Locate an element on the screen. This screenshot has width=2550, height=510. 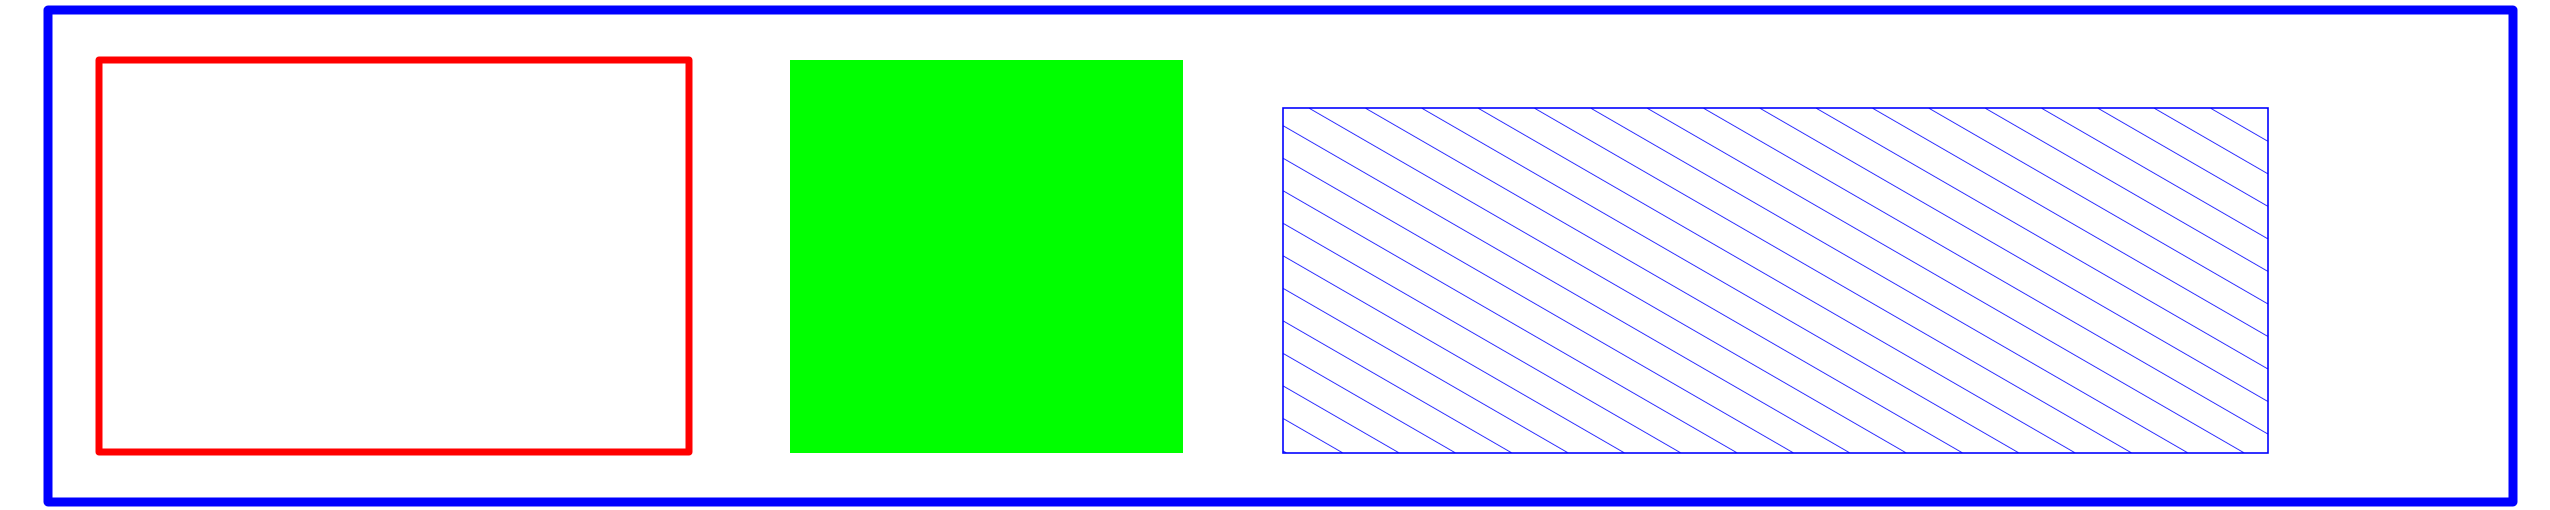
green-filled-rectangle is located at coordinates (986, 256).